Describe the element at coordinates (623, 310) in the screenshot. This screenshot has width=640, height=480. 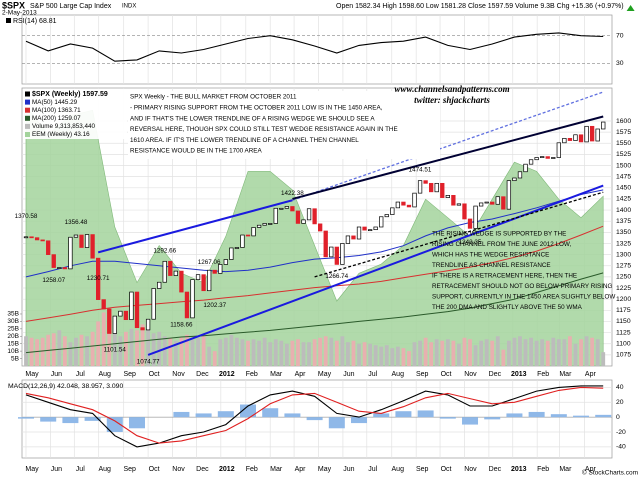
I see `y-tick-label: 1175` at that location.